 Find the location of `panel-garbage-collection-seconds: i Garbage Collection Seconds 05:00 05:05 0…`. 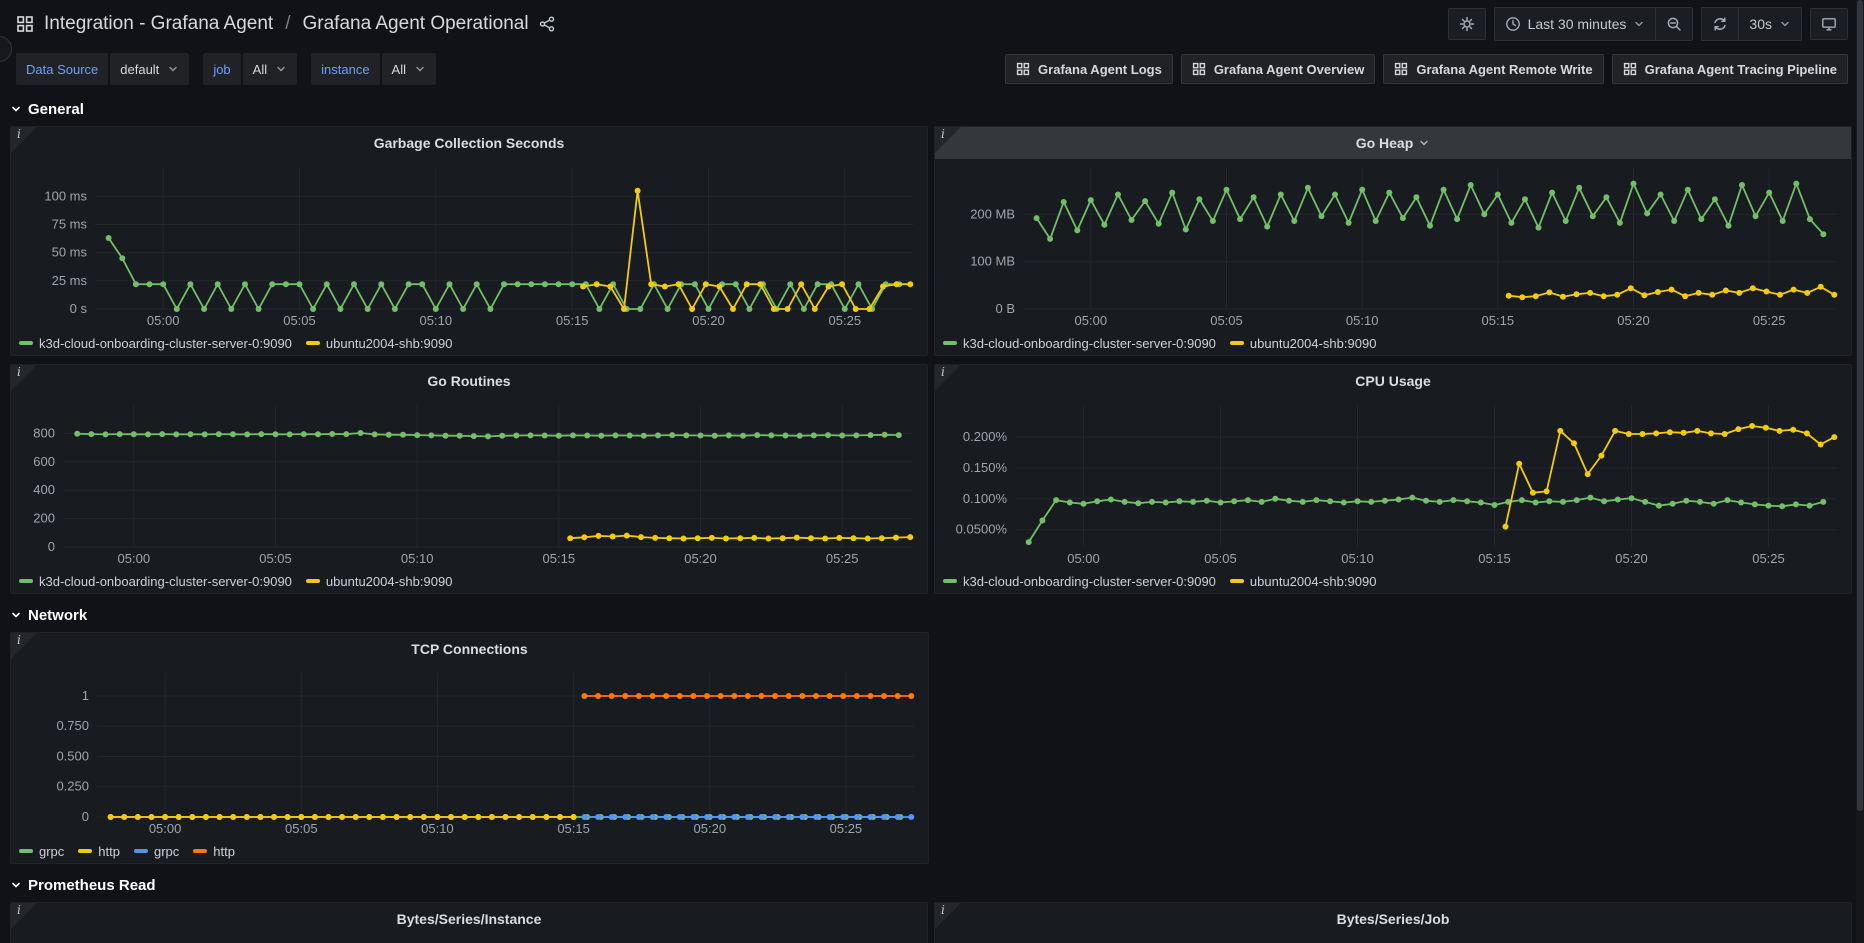

panel-garbage-collection-seconds: i Garbage Collection Seconds 05:00 05:05 0… is located at coordinates (469, 241).